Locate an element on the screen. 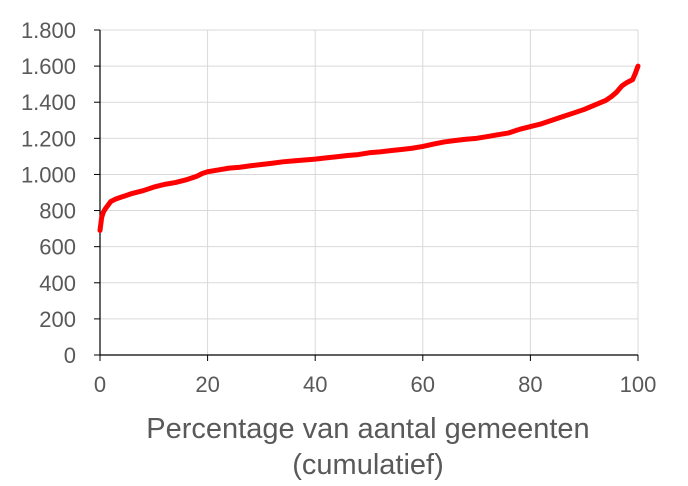 Image resolution: width=688 pixels, height=486 pixels. y-tick-label: 1.200 is located at coordinates (48, 138).